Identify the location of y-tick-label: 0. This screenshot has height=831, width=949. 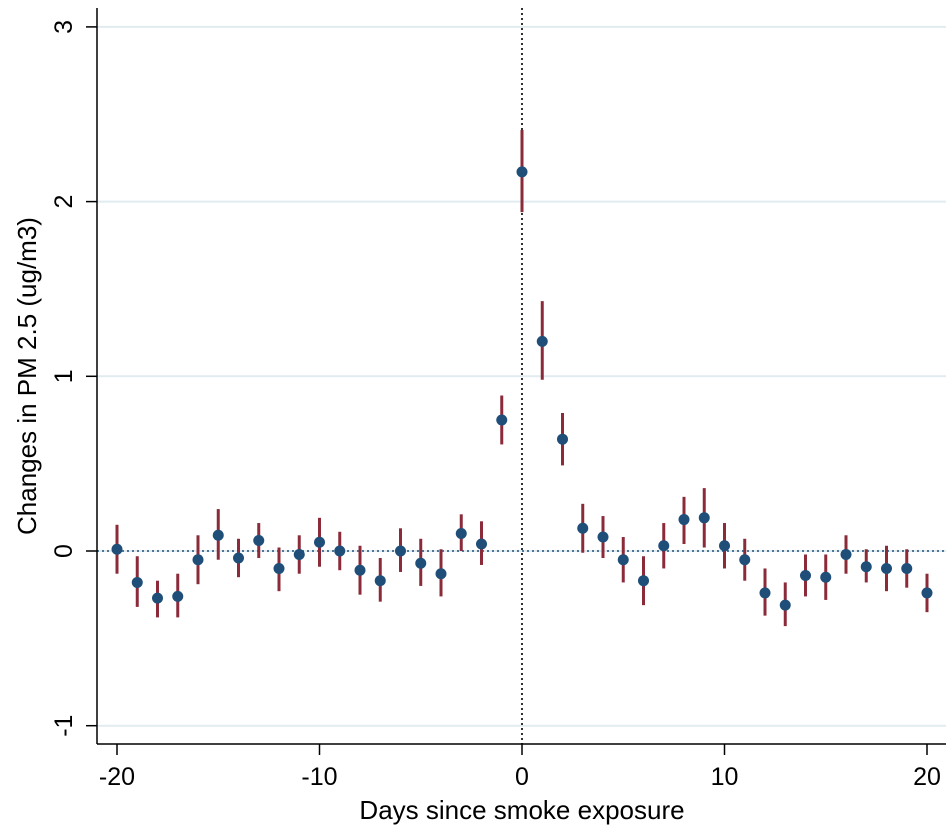
(64, 551).